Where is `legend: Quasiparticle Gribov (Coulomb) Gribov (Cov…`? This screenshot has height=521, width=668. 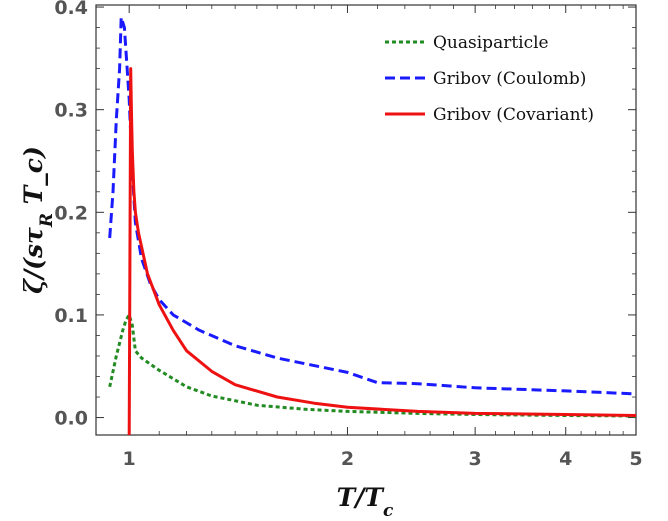 legend: Quasiparticle Gribov (Coulomb) Gribov (Cov… is located at coordinates (489, 79).